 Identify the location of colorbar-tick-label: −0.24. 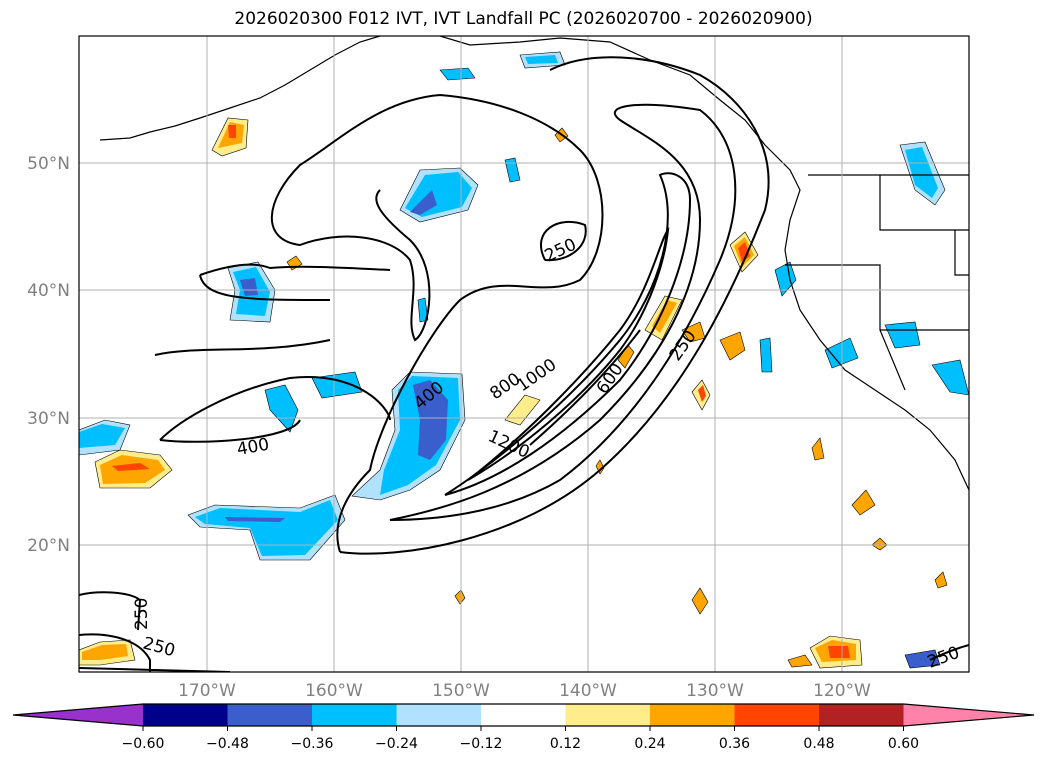
(396, 744).